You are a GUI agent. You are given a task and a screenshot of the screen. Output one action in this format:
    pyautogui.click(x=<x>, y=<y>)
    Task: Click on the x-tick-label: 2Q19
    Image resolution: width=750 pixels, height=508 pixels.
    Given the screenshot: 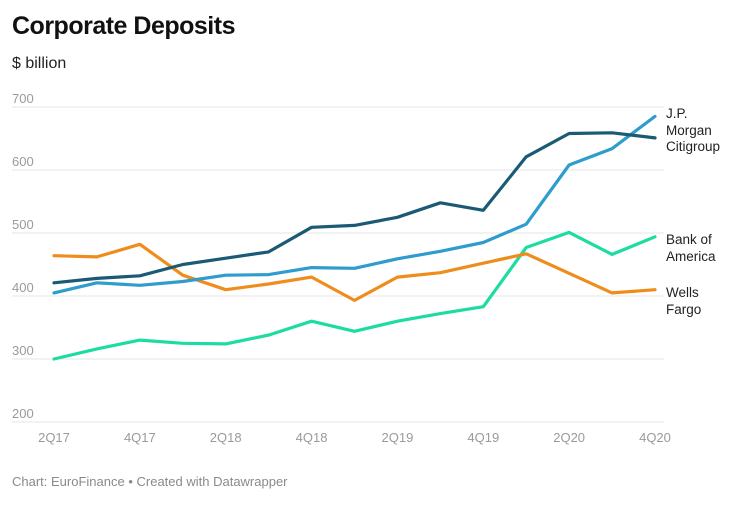 What is the action you would take?
    pyautogui.click(x=398, y=437)
    